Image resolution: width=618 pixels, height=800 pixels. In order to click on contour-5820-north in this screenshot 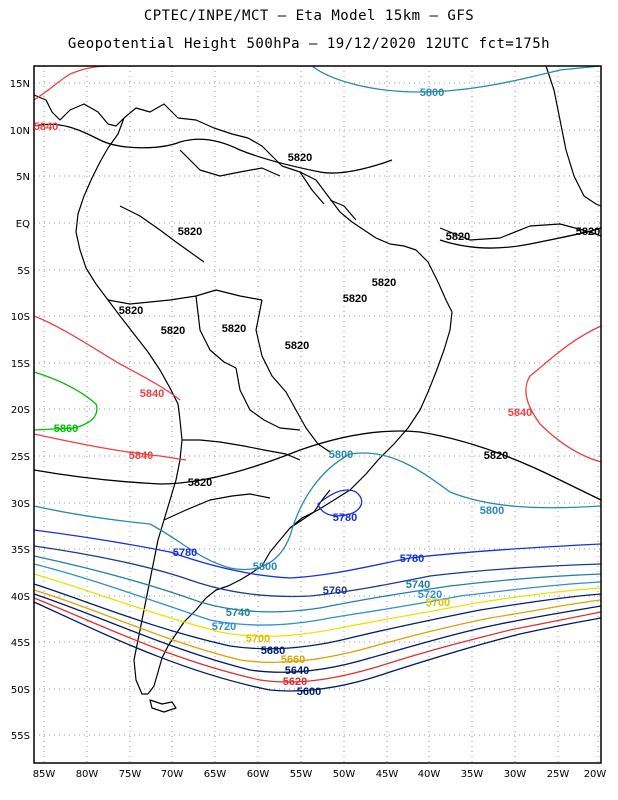, I will do `click(213, 148)`.